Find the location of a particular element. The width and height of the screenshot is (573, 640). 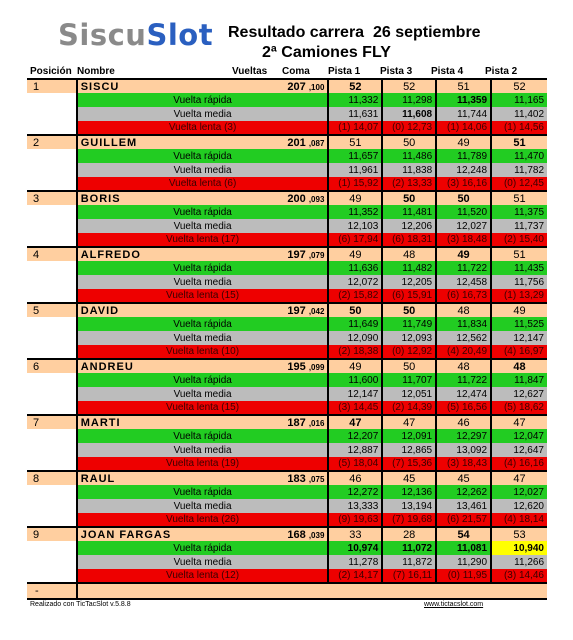

fastest-lap-time: 11,481 is located at coordinates (409, 212).